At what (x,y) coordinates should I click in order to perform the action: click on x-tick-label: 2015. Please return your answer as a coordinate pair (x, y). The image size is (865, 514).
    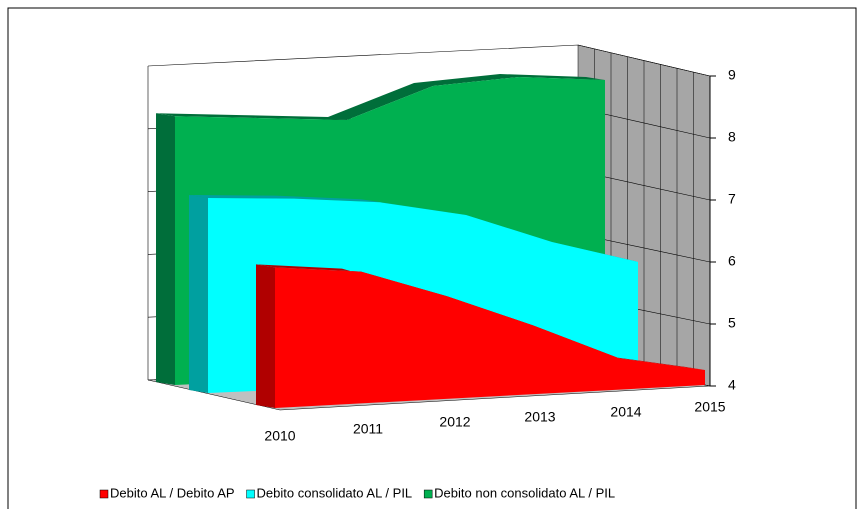
    Looking at the image, I should click on (709, 407).